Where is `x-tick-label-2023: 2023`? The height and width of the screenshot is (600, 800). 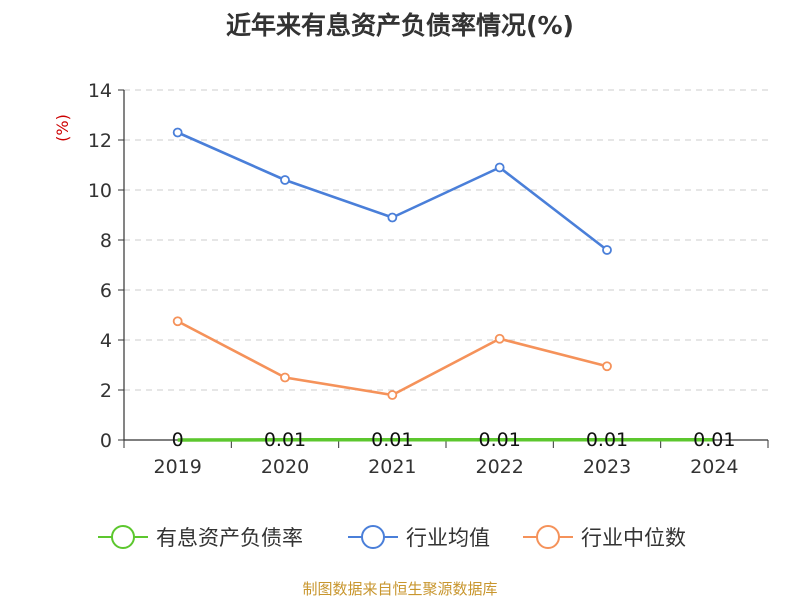
x-tick-label-2023: 2023 is located at coordinates (607, 467).